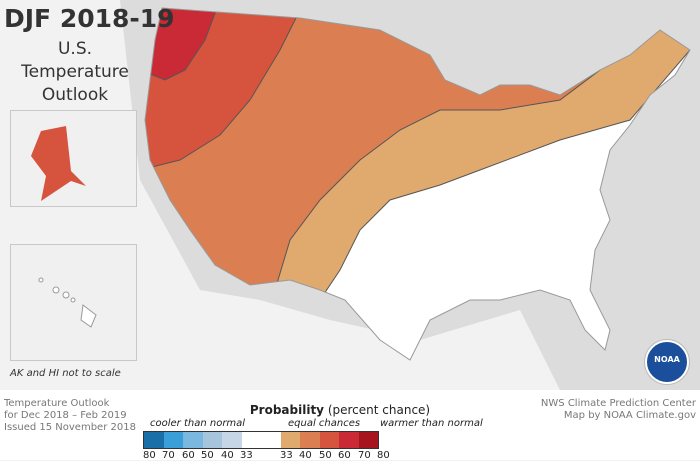 The height and width of the screenshot is (461, 700). Describe the element at coordinates (629, 415) in the screenshot. I see `credit-line: Map by NOAA Climate.gov` at that location.